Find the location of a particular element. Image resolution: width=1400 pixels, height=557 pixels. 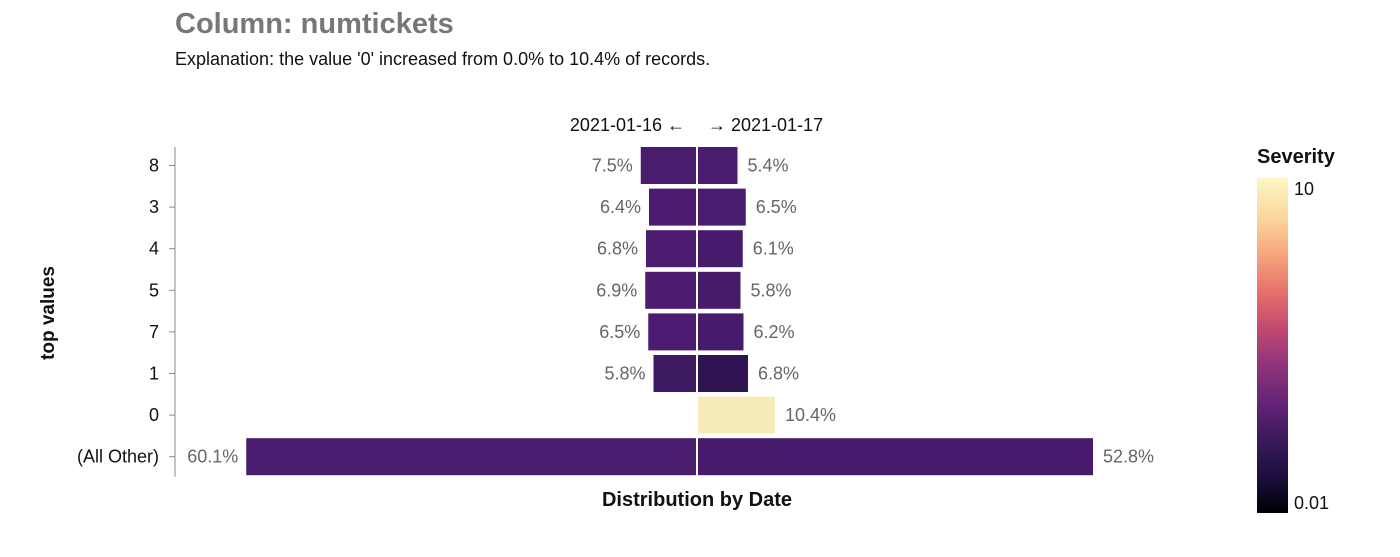

chart-title: Column: numtickets is located at coordinates (314, 24).